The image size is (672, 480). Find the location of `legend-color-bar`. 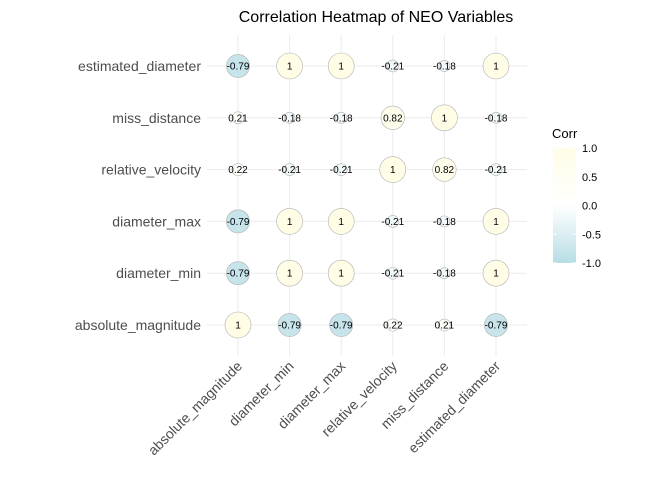

legend-color-bar is located at coordinates (564, 205).